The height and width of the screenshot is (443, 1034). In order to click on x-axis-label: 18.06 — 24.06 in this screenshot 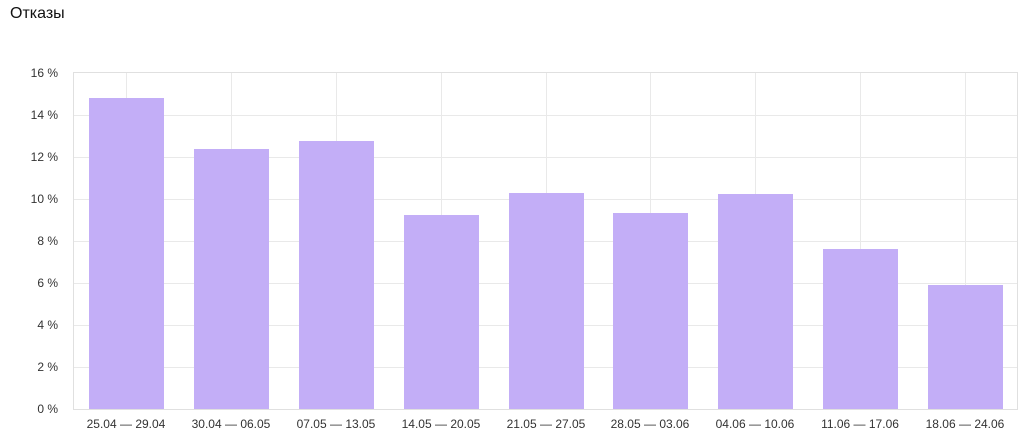, I will do `click(965, 424)`.